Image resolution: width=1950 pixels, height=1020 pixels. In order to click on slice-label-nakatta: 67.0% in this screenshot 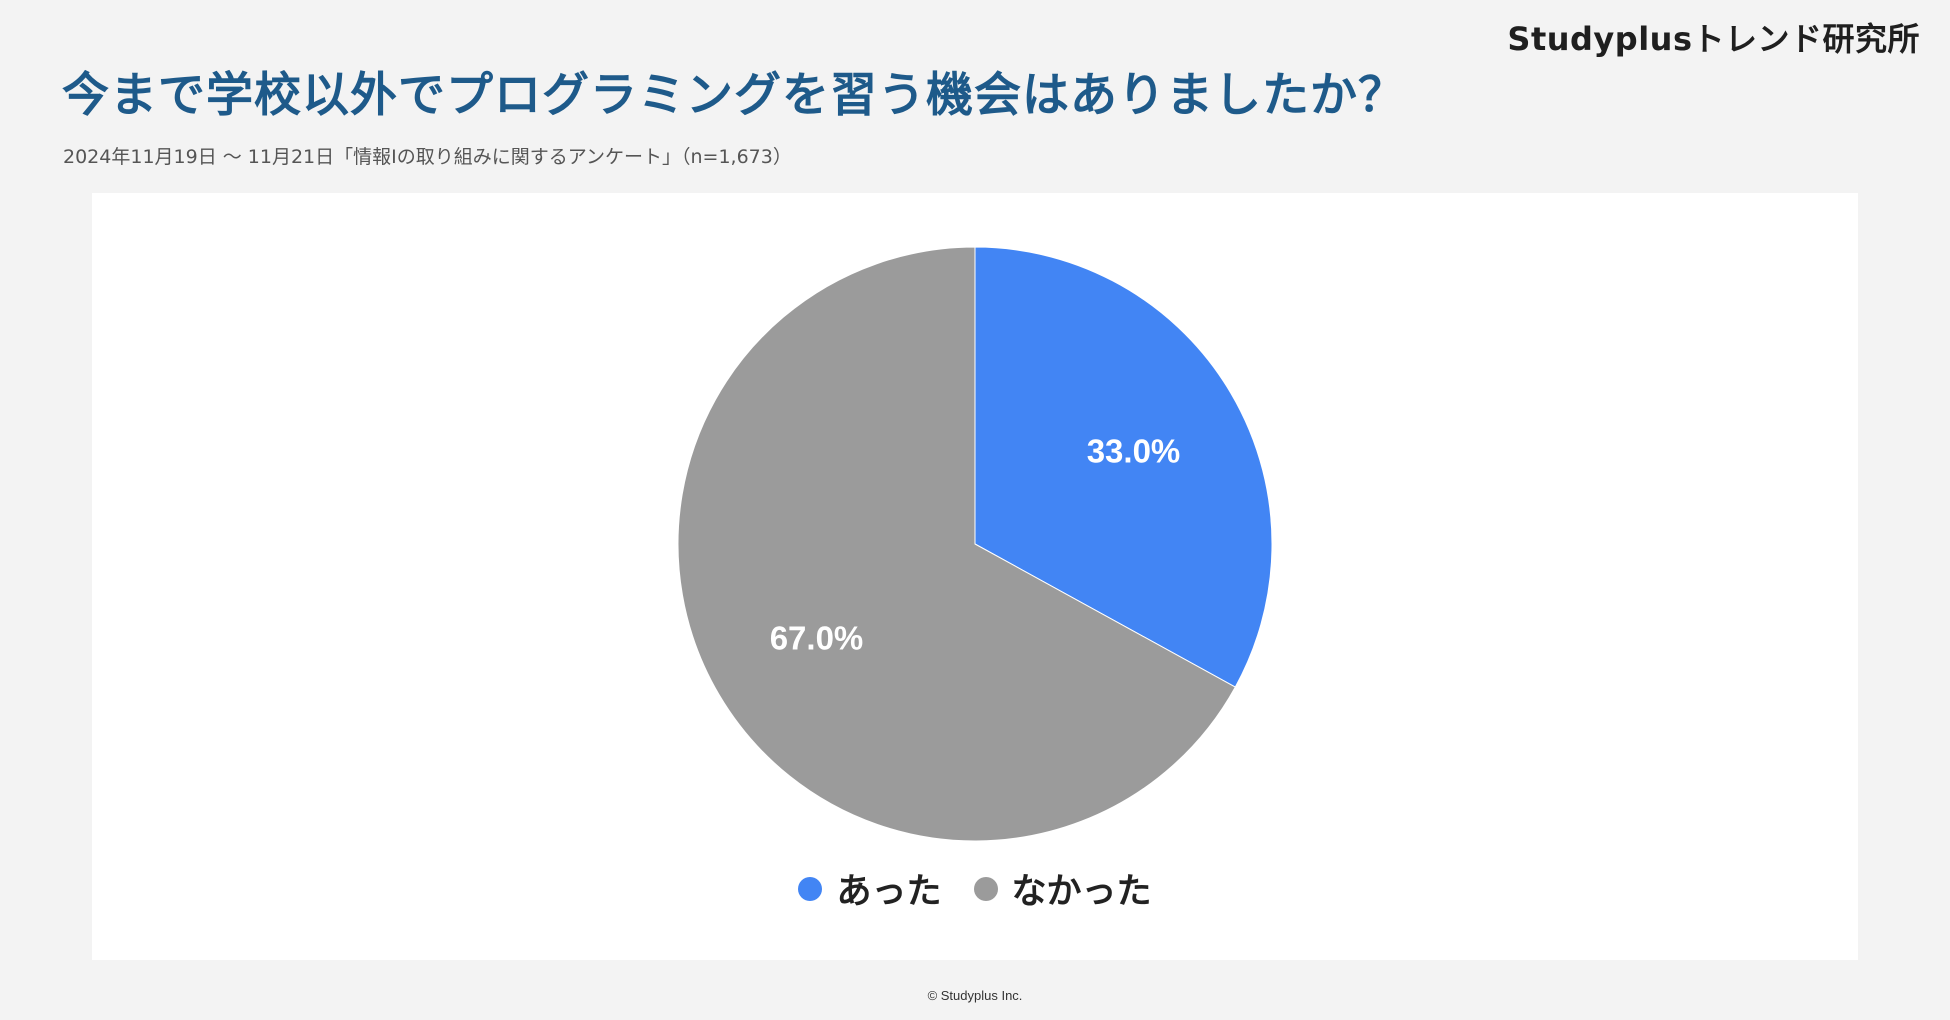, I will do `click(817, 638)`.